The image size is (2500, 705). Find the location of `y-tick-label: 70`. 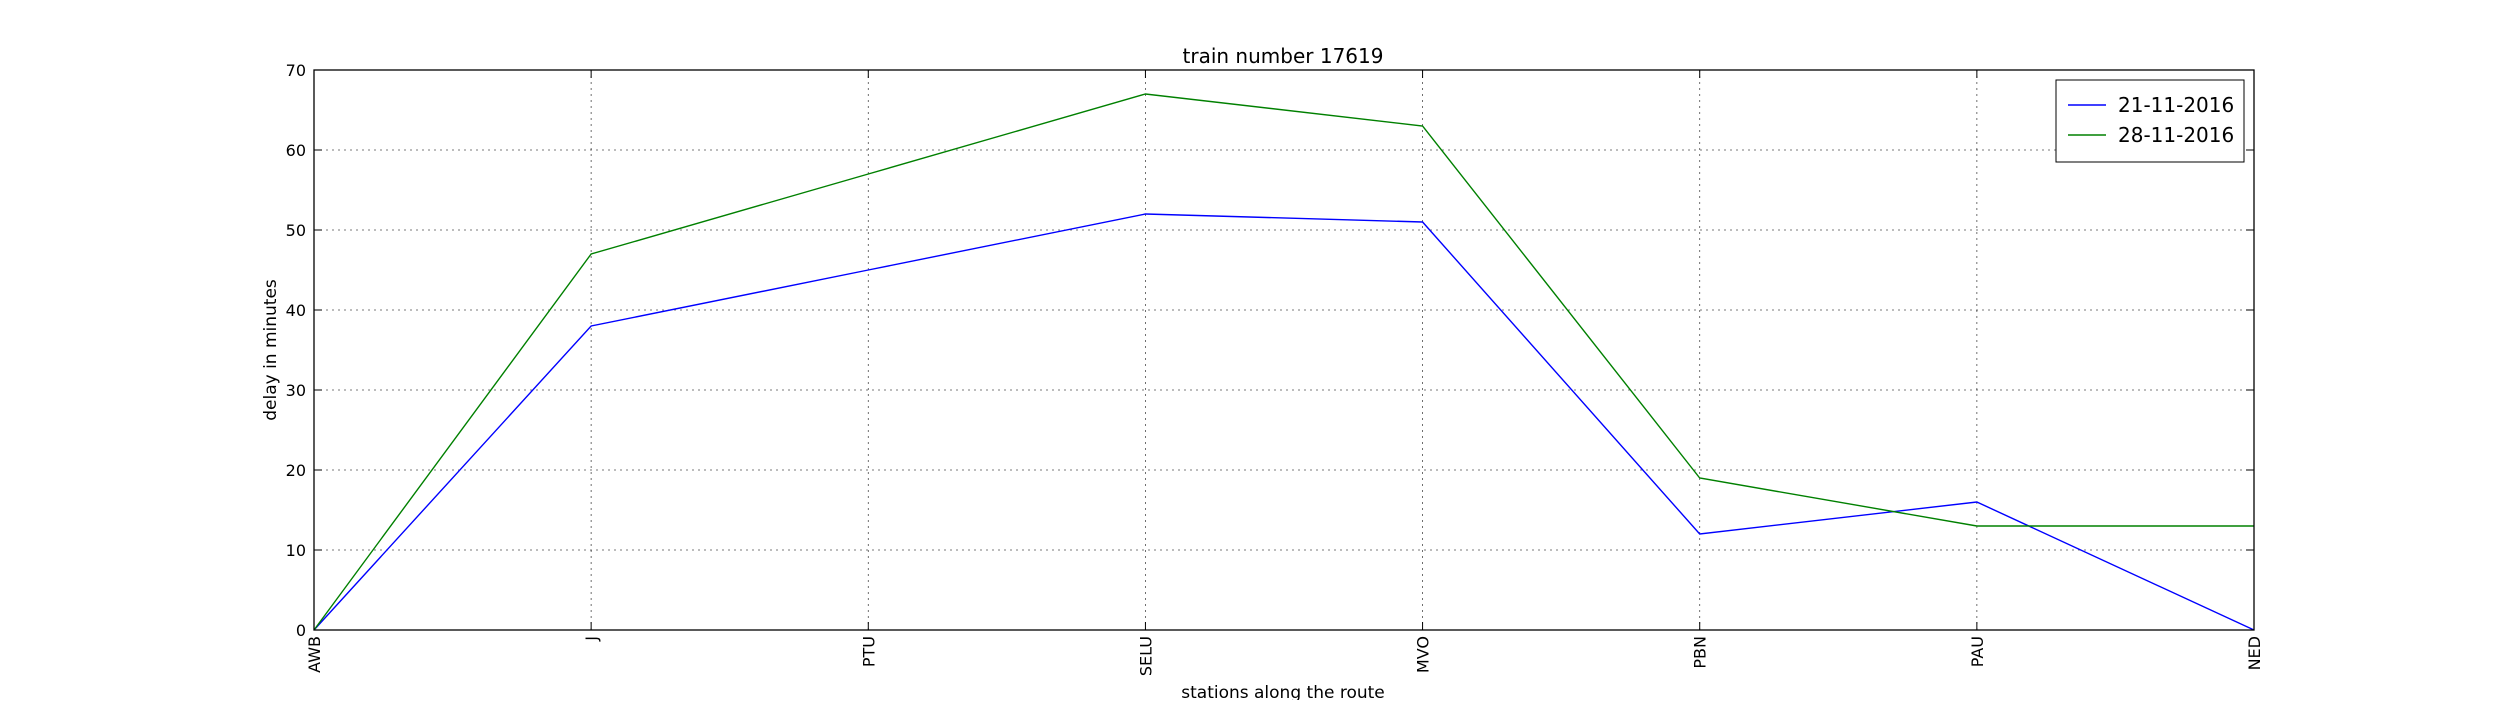

y-tick-label: 70 is located at coordinates (296, 70).